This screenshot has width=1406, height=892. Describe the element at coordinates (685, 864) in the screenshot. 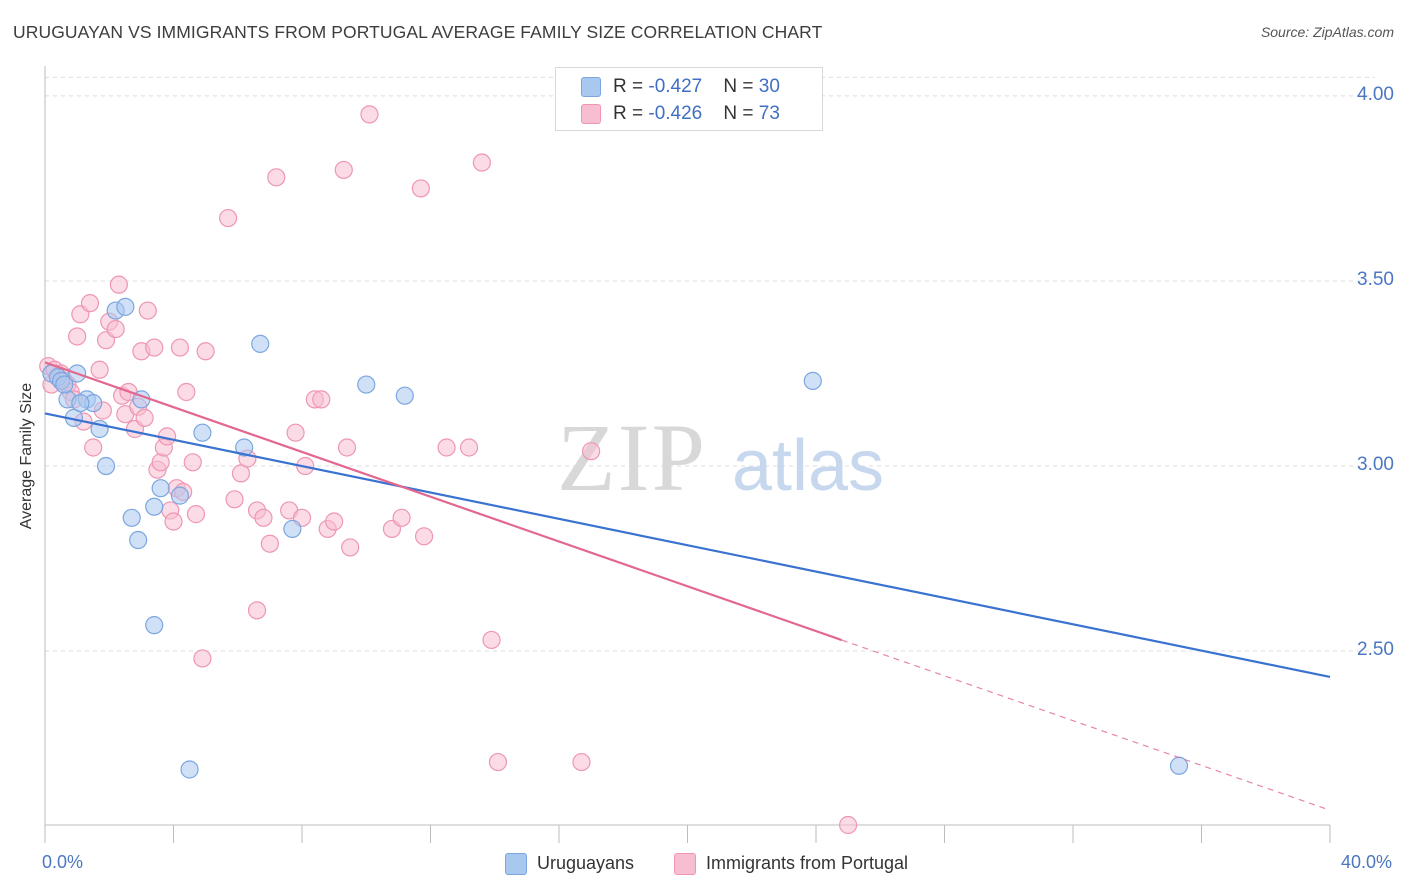

I see `legend-swatch-portugal` at that location.